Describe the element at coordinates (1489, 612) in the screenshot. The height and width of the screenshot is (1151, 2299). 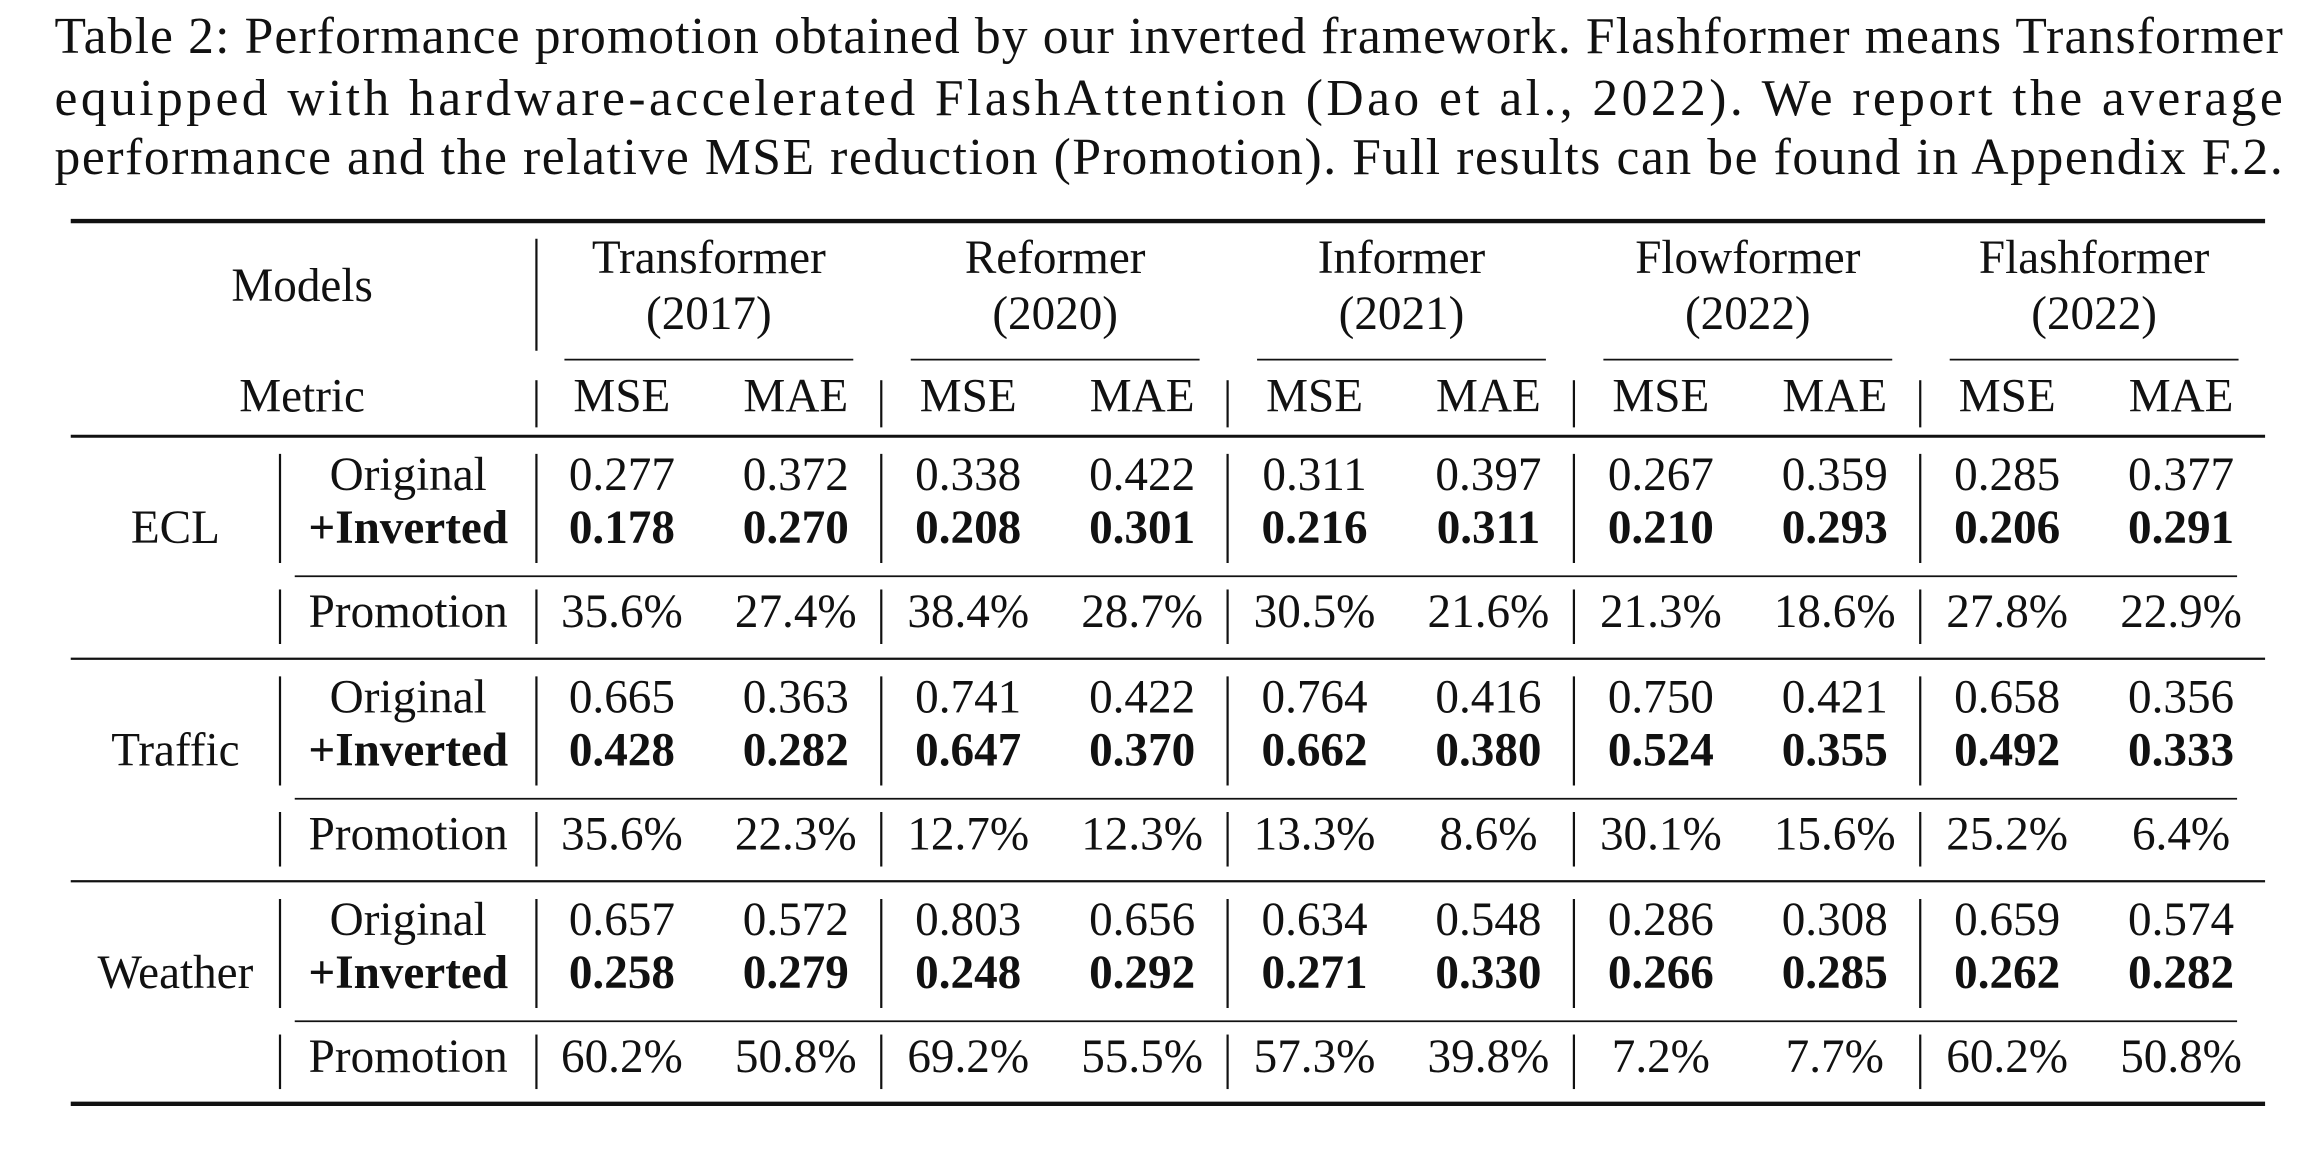
I see `cell-value: 21.6%` at that location.